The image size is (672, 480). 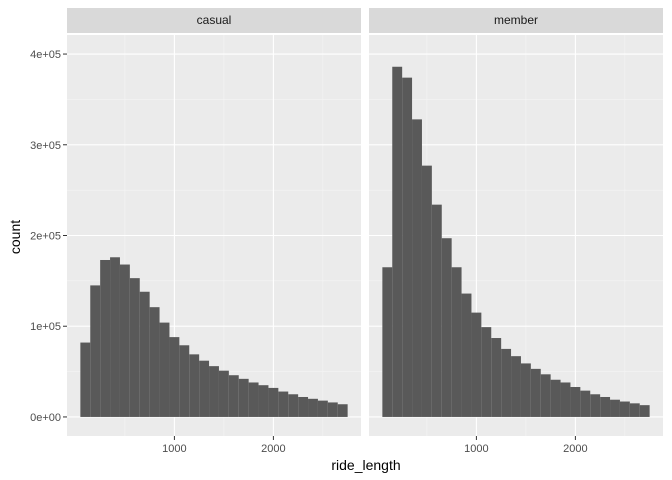 I want to click on y-axis-title: count, so click(x=15, y=237).